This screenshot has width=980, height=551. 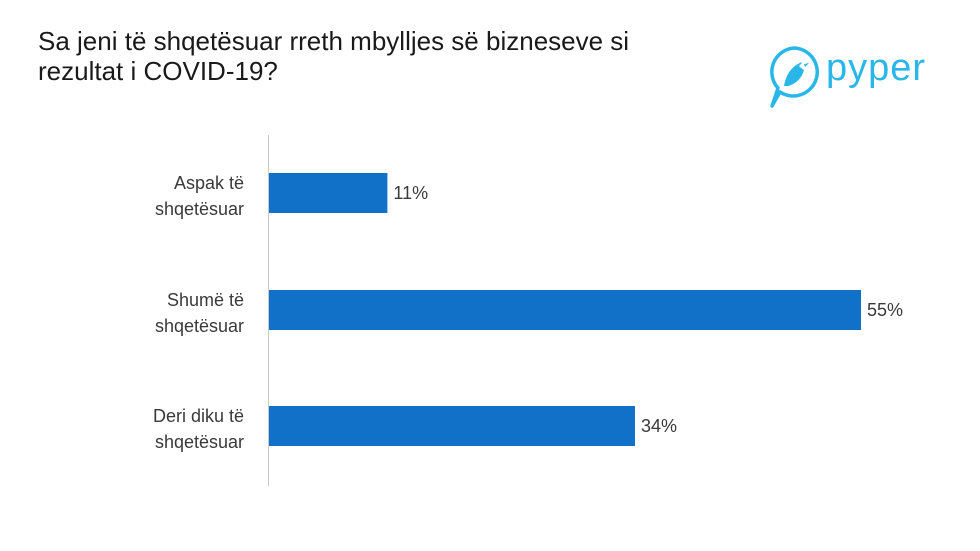 I want to click on category-label-line: Aspak të, so click(x=209, y=183).